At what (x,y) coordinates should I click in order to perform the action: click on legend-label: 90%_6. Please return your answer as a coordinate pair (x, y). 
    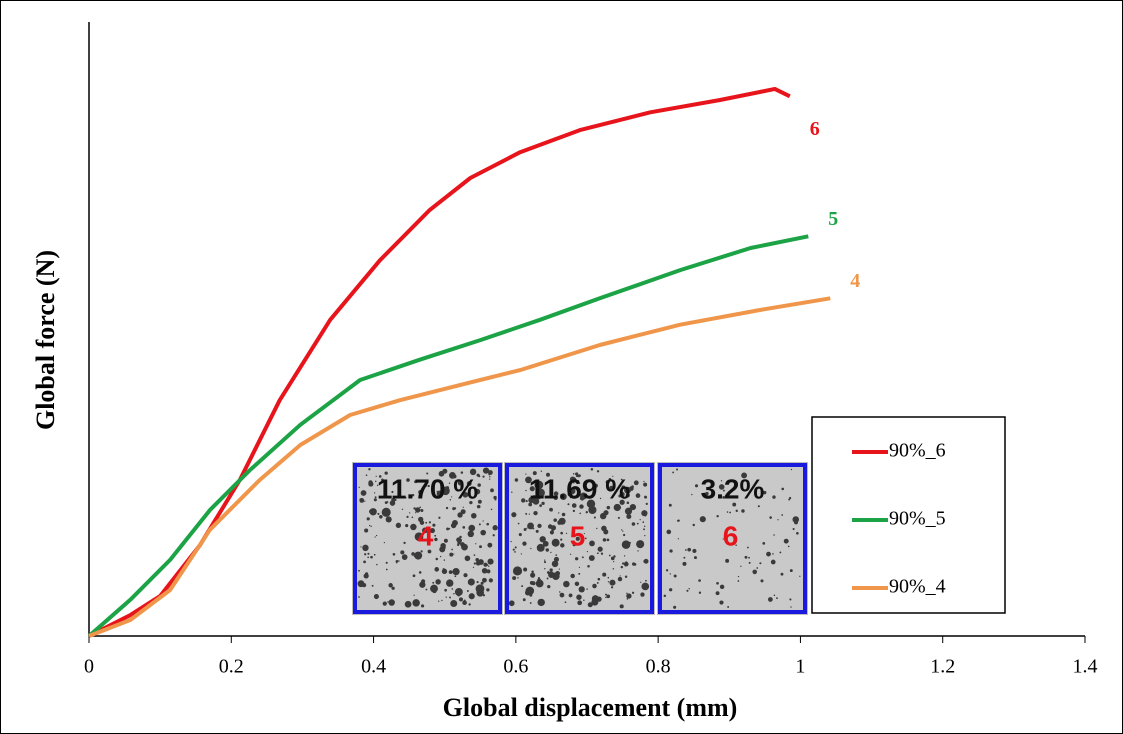
    Looking at the image, I should click on (917, 451).